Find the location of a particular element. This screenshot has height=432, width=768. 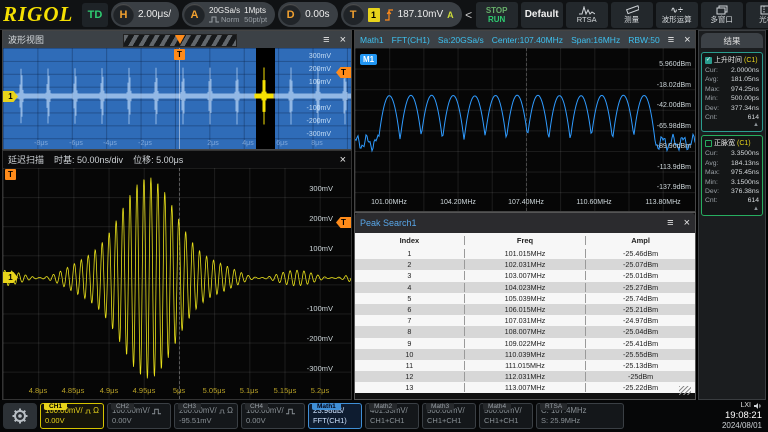

voltage-label: 300mV is located at coordinates (321, 188).